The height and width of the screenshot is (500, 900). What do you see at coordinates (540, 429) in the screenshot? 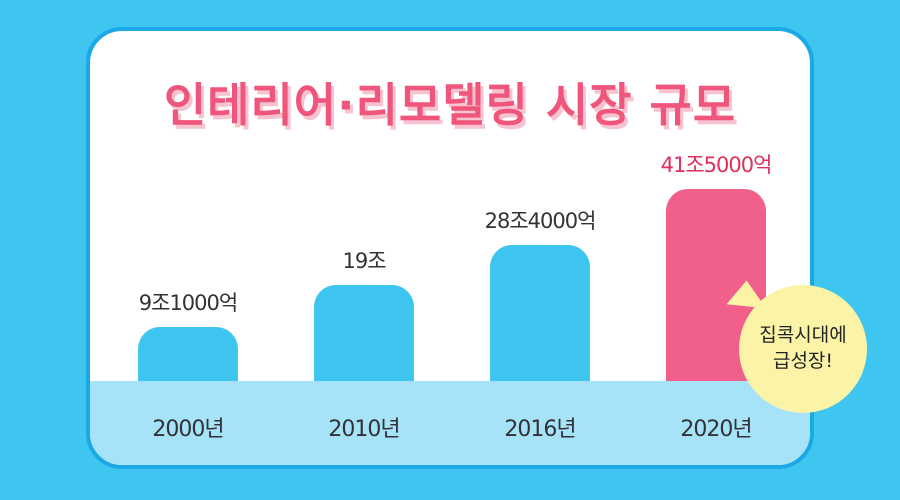
I see `category-label-2: 2016년` at bounding box center [540, 429].